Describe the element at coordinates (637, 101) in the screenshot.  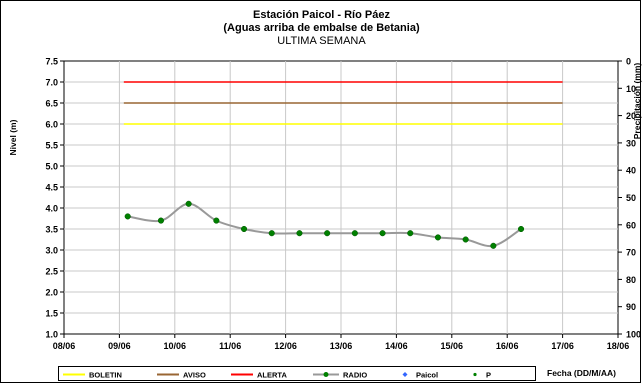
I see `y2-axis-label: Precipitación (mm)` at that location.